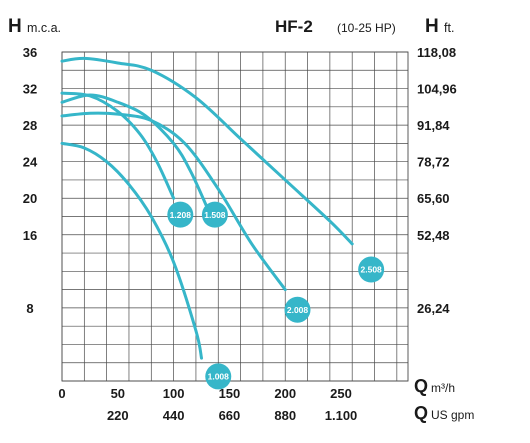  Describe the element at coordinates (421, 386) in the screenshot. I see `x-axis-symbol-m3h: Q` at that location.